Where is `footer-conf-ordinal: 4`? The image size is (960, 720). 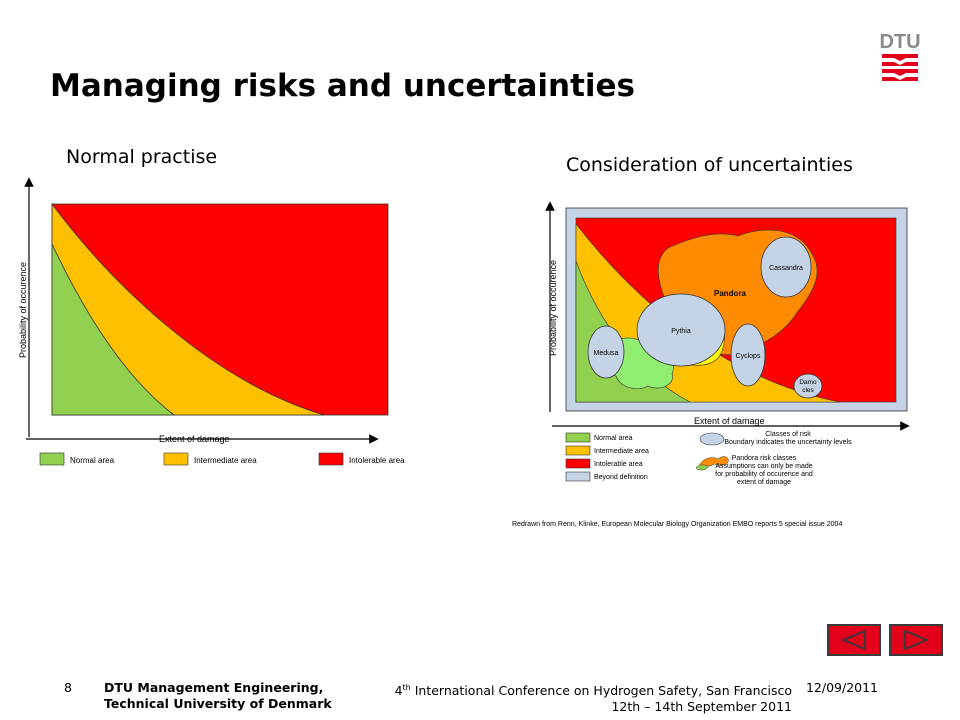 footer-conf-ordinal: 4 is located at coordinates (398, 691).